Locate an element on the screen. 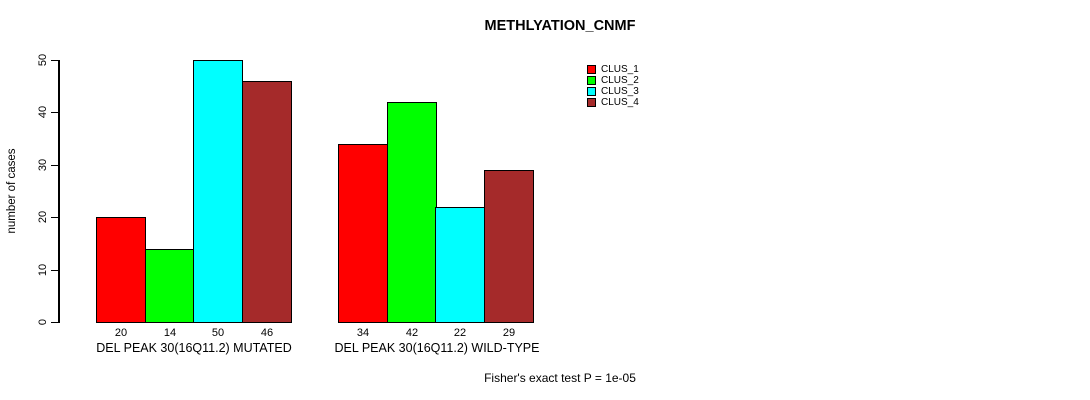 This screenshot has height=400, width=1090. chart-title: METHLYATION_CNMF is located at coordinates (560, 26).